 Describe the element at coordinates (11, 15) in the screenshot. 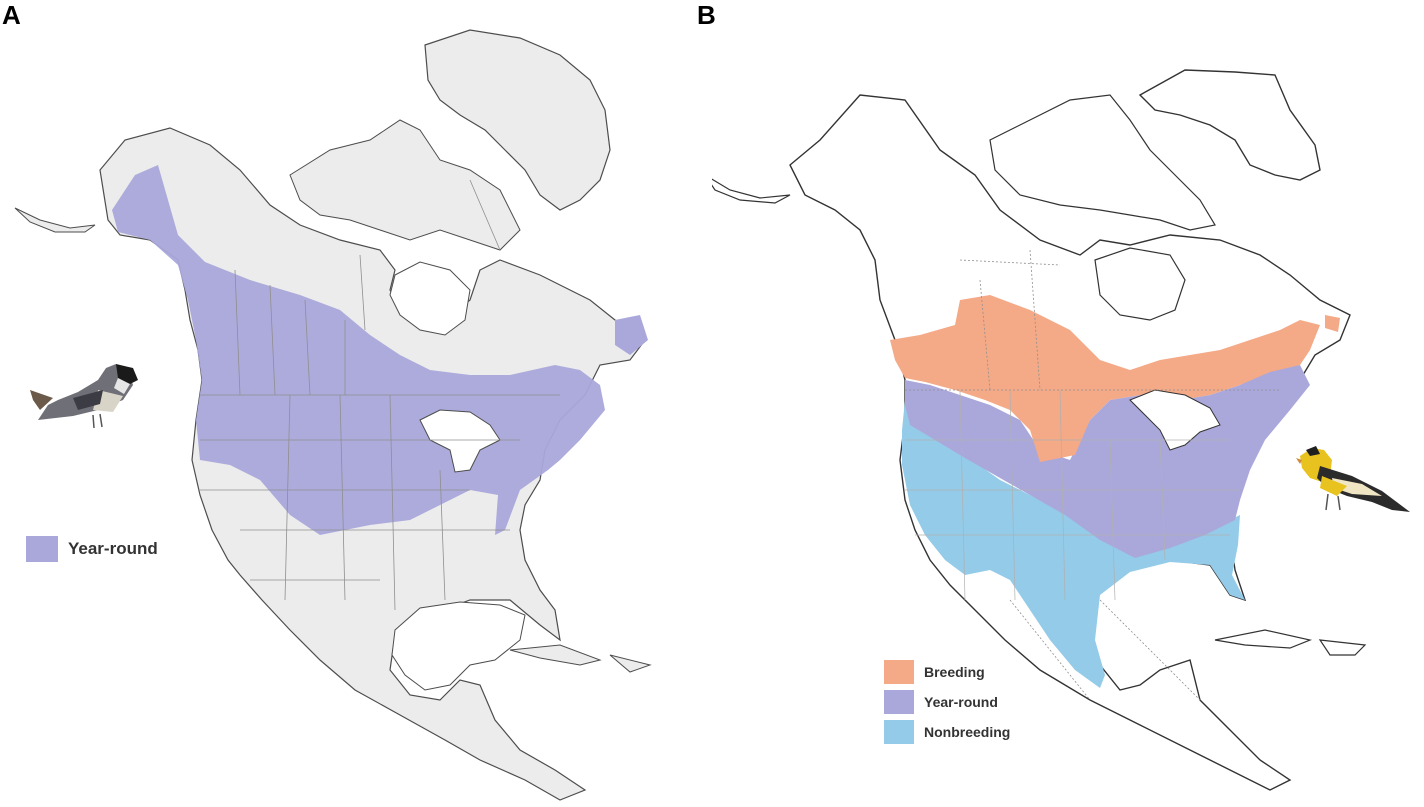

I see `panel-label-a: A` at that location.